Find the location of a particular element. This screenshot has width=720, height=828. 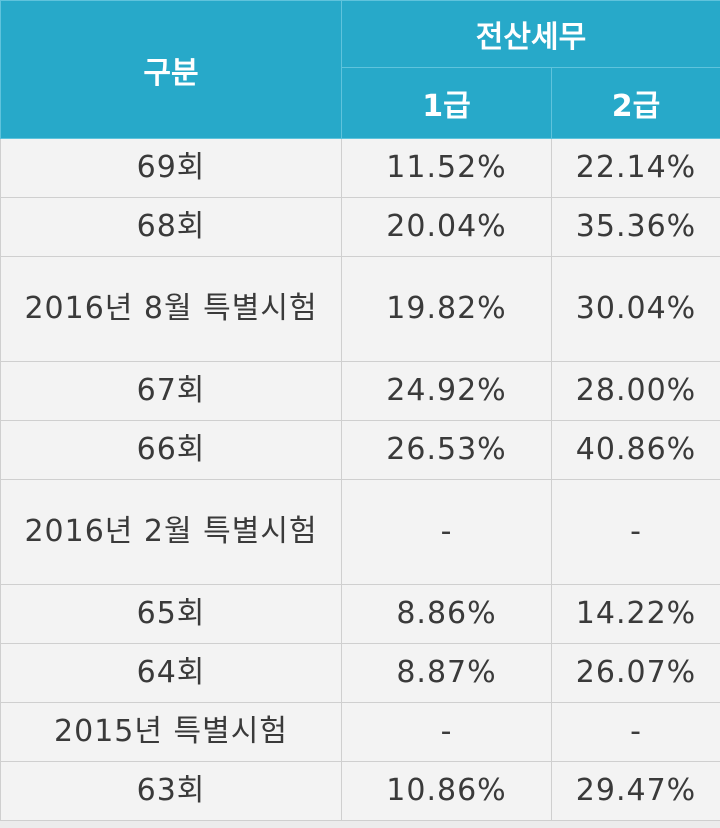

table-row: 64회 8.87% 26.07% is located at coordinates (360, 673).